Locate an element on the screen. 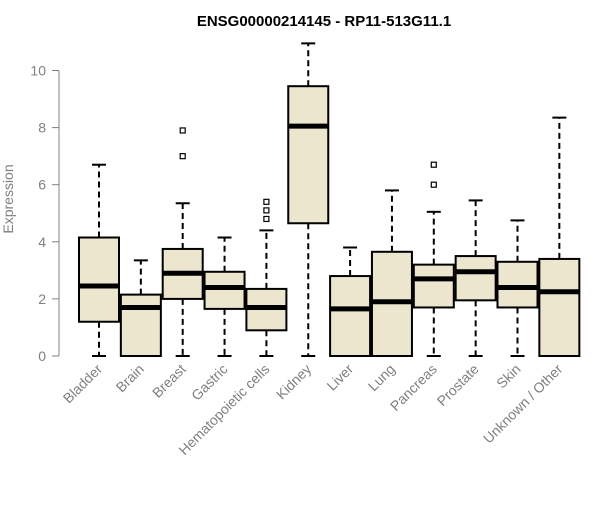  x-tick-label: Pancreas is located at coordinates (413, 387).